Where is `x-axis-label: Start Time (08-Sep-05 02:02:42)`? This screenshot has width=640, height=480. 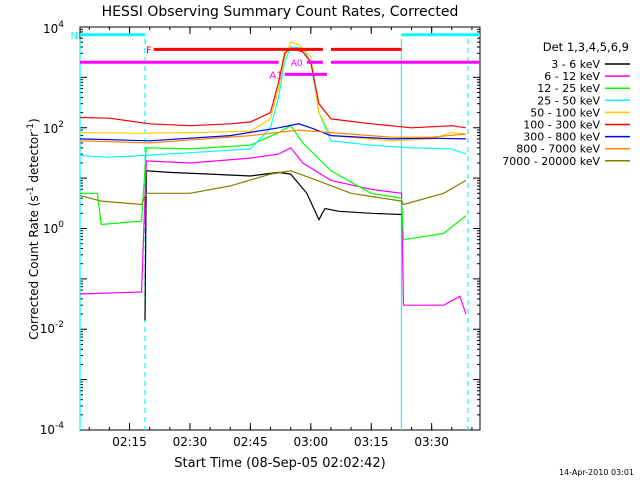 x-axis-label: Start Time (08-Sep-05 02:02:42) is located at coordinates (279, 463).